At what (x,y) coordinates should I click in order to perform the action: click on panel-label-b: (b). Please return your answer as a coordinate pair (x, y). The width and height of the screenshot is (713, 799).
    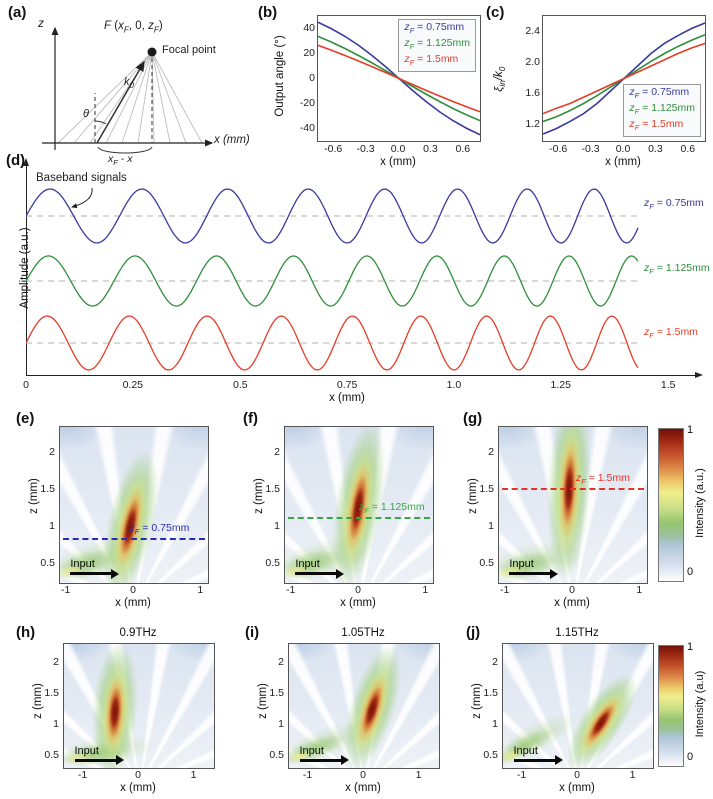
    Looking at the image, I should click on (268, 12).